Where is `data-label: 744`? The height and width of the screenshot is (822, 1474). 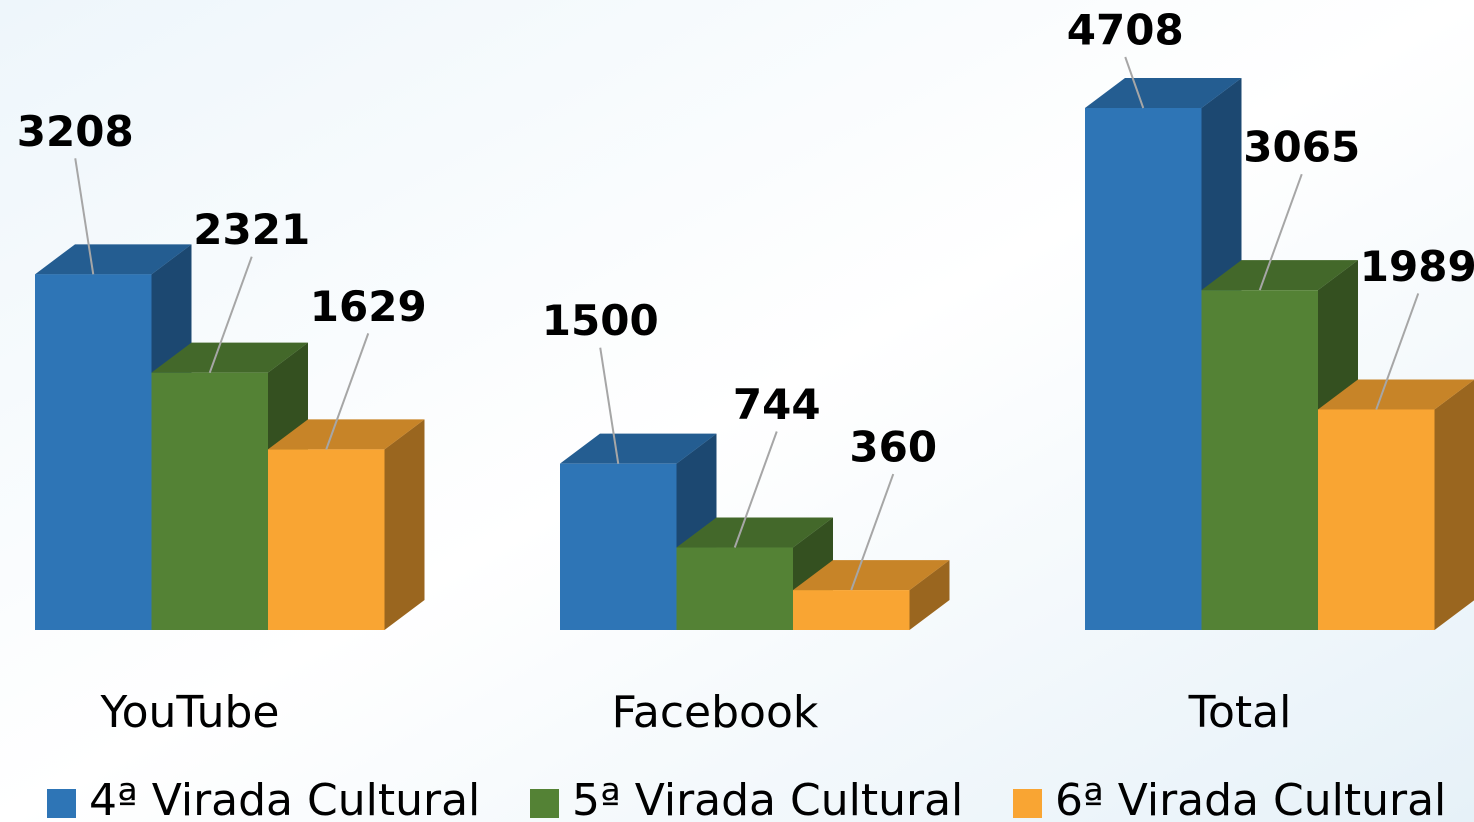
data-label: 744 is located at coordinates (777, 404).